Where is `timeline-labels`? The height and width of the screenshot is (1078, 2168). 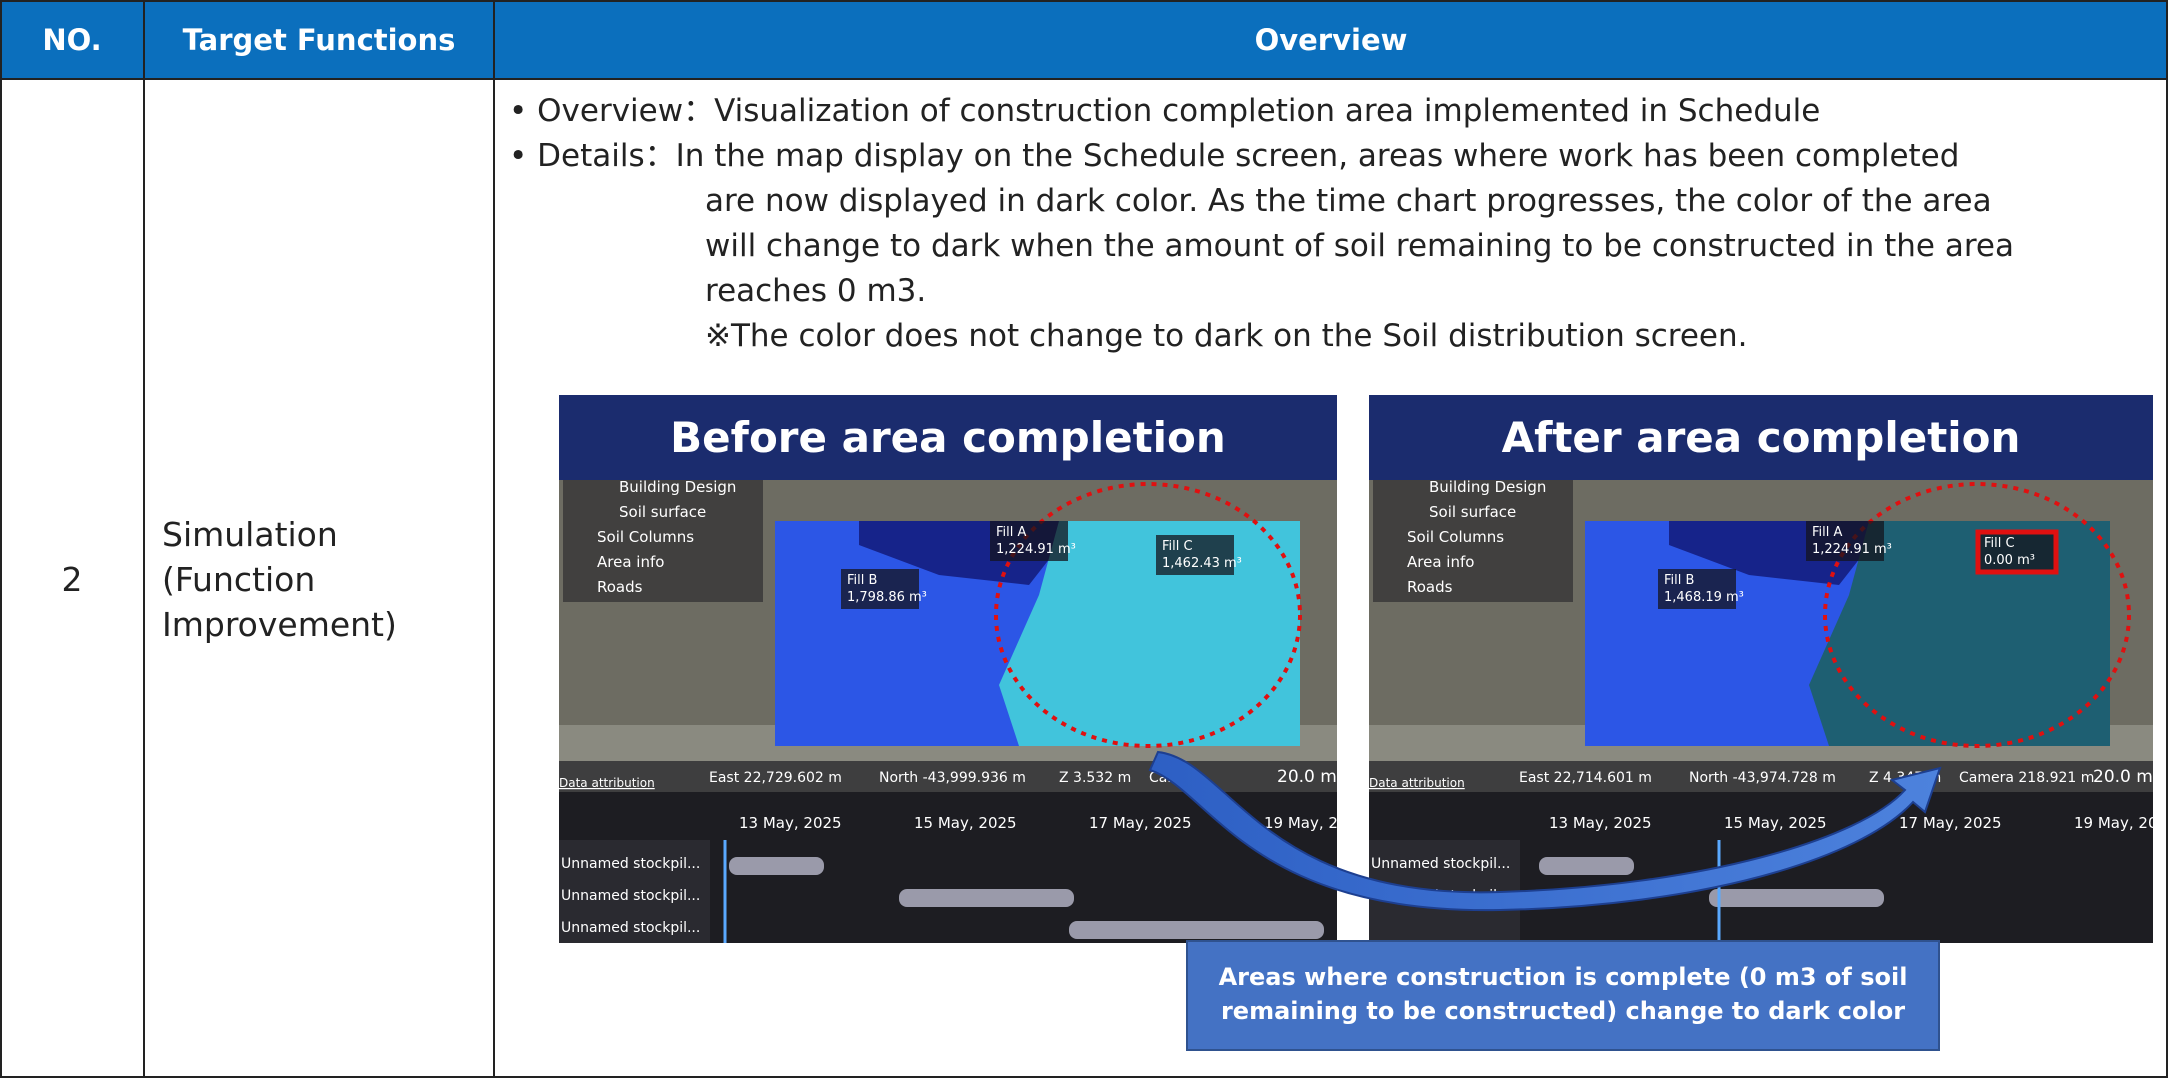
timeline-labels is located at coordinates (634, 891).